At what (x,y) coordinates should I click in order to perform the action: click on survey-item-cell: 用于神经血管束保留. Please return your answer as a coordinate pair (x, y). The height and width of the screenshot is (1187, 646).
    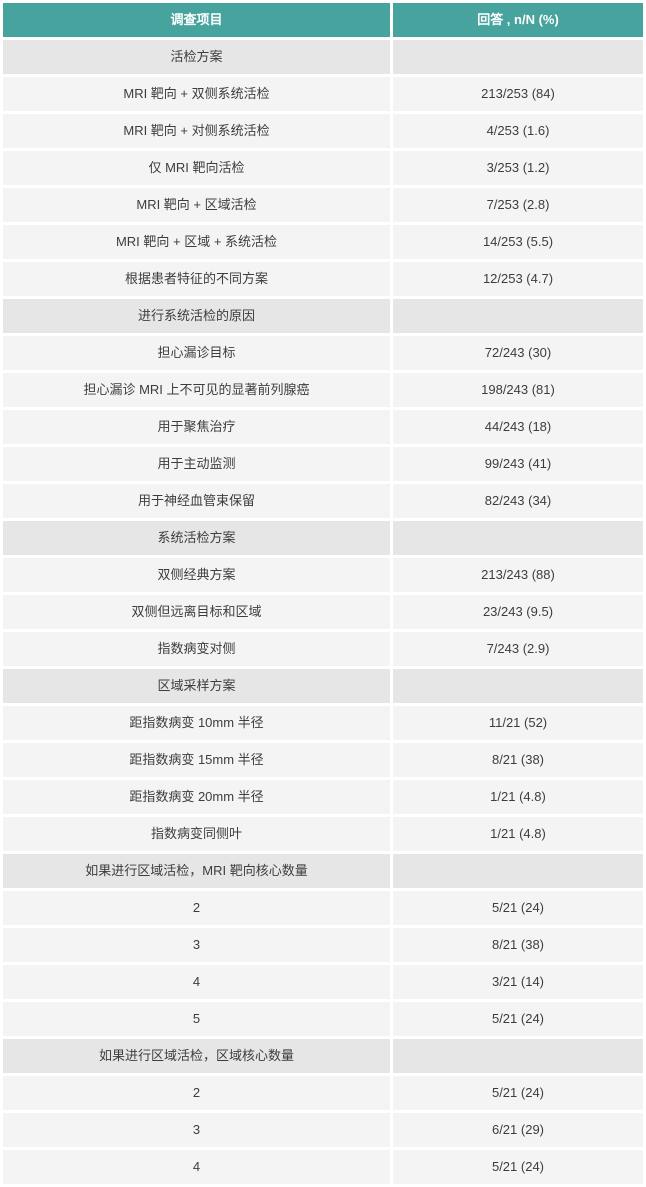
    Looking at the image, I should click on (196, 501).